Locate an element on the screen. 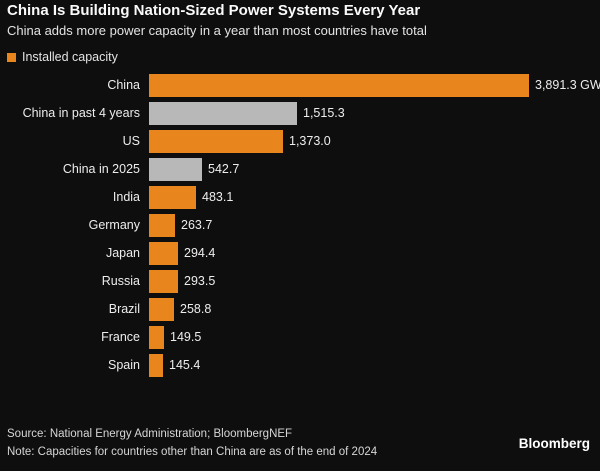 The width and height of the screenshot is (600, 471). bar-track: 145.4 is located at coordinates (374, 365).